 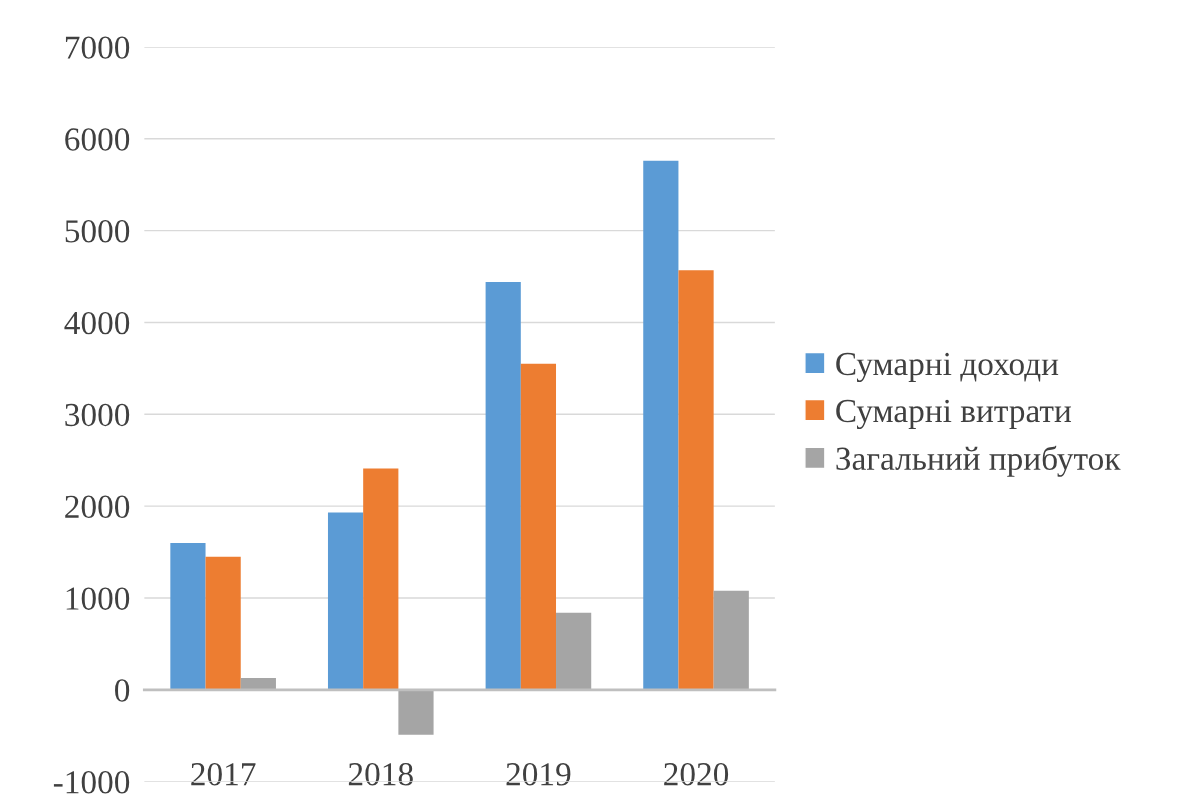 I want to click on y-tick-label: 3000, so click(x=97, y=415).